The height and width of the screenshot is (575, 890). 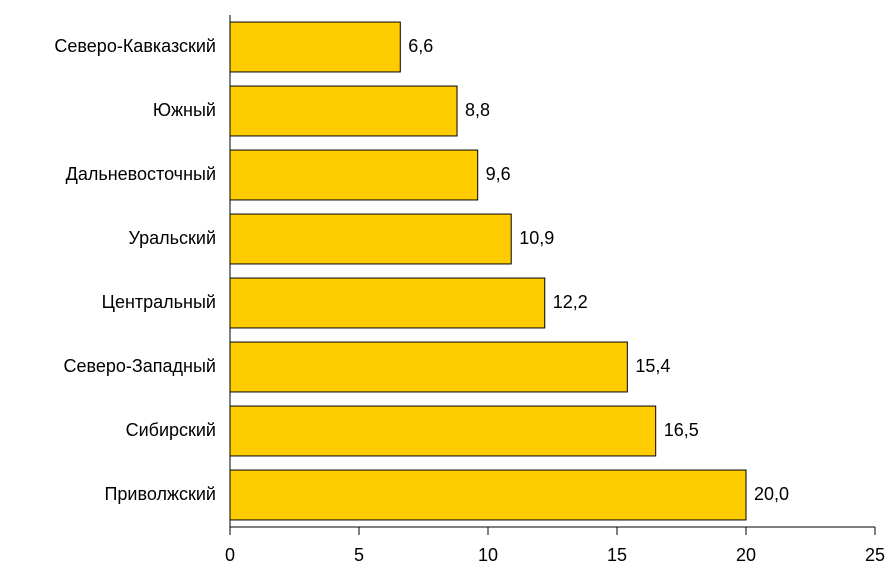 What do you see at coordinates (875, 555) in the screenshot?
I see `x-tick-label: 25` at bounding box center [875, 555].